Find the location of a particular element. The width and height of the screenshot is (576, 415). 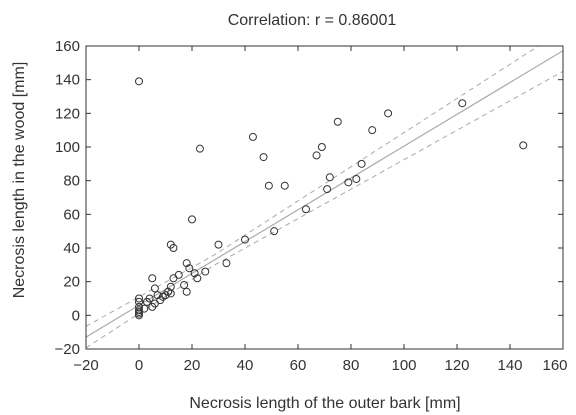

x-tick-label: 120 is located at coordinates (456, 365).